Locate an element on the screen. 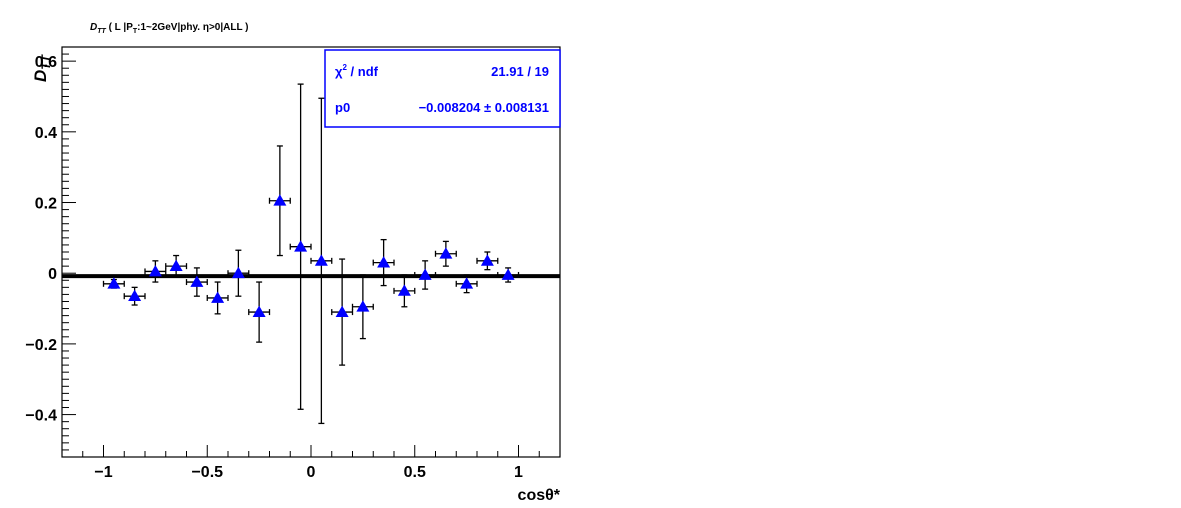  x-tick-label: −1 is located at coordinates (103, 472).